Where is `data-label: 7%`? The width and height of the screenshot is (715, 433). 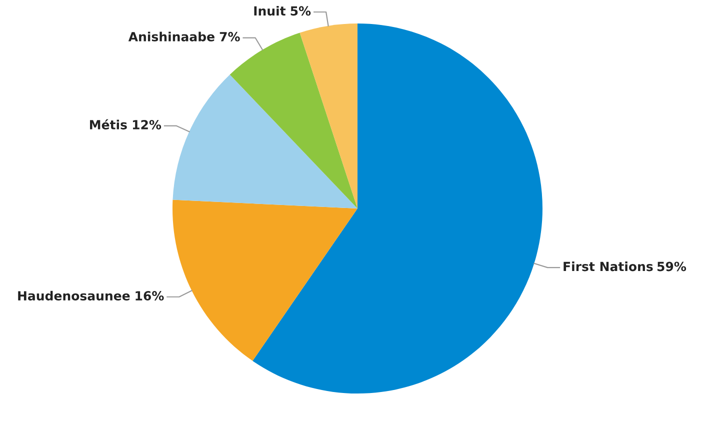
data-label: 7% is located at coordinates (230, 37).